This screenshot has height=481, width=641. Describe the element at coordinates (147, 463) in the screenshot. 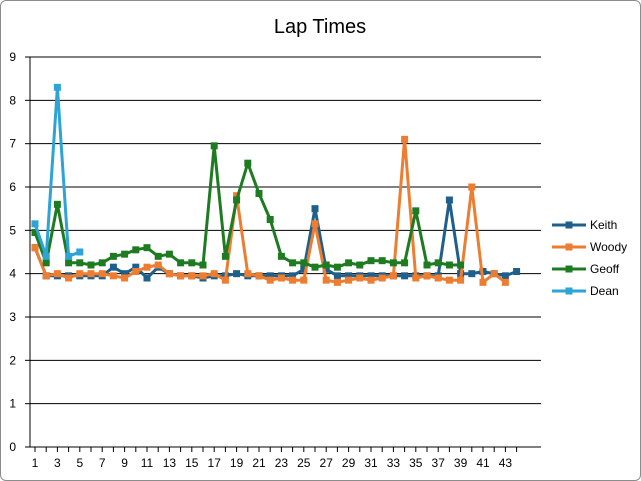

I see `x-tick-label: 11` at that location.